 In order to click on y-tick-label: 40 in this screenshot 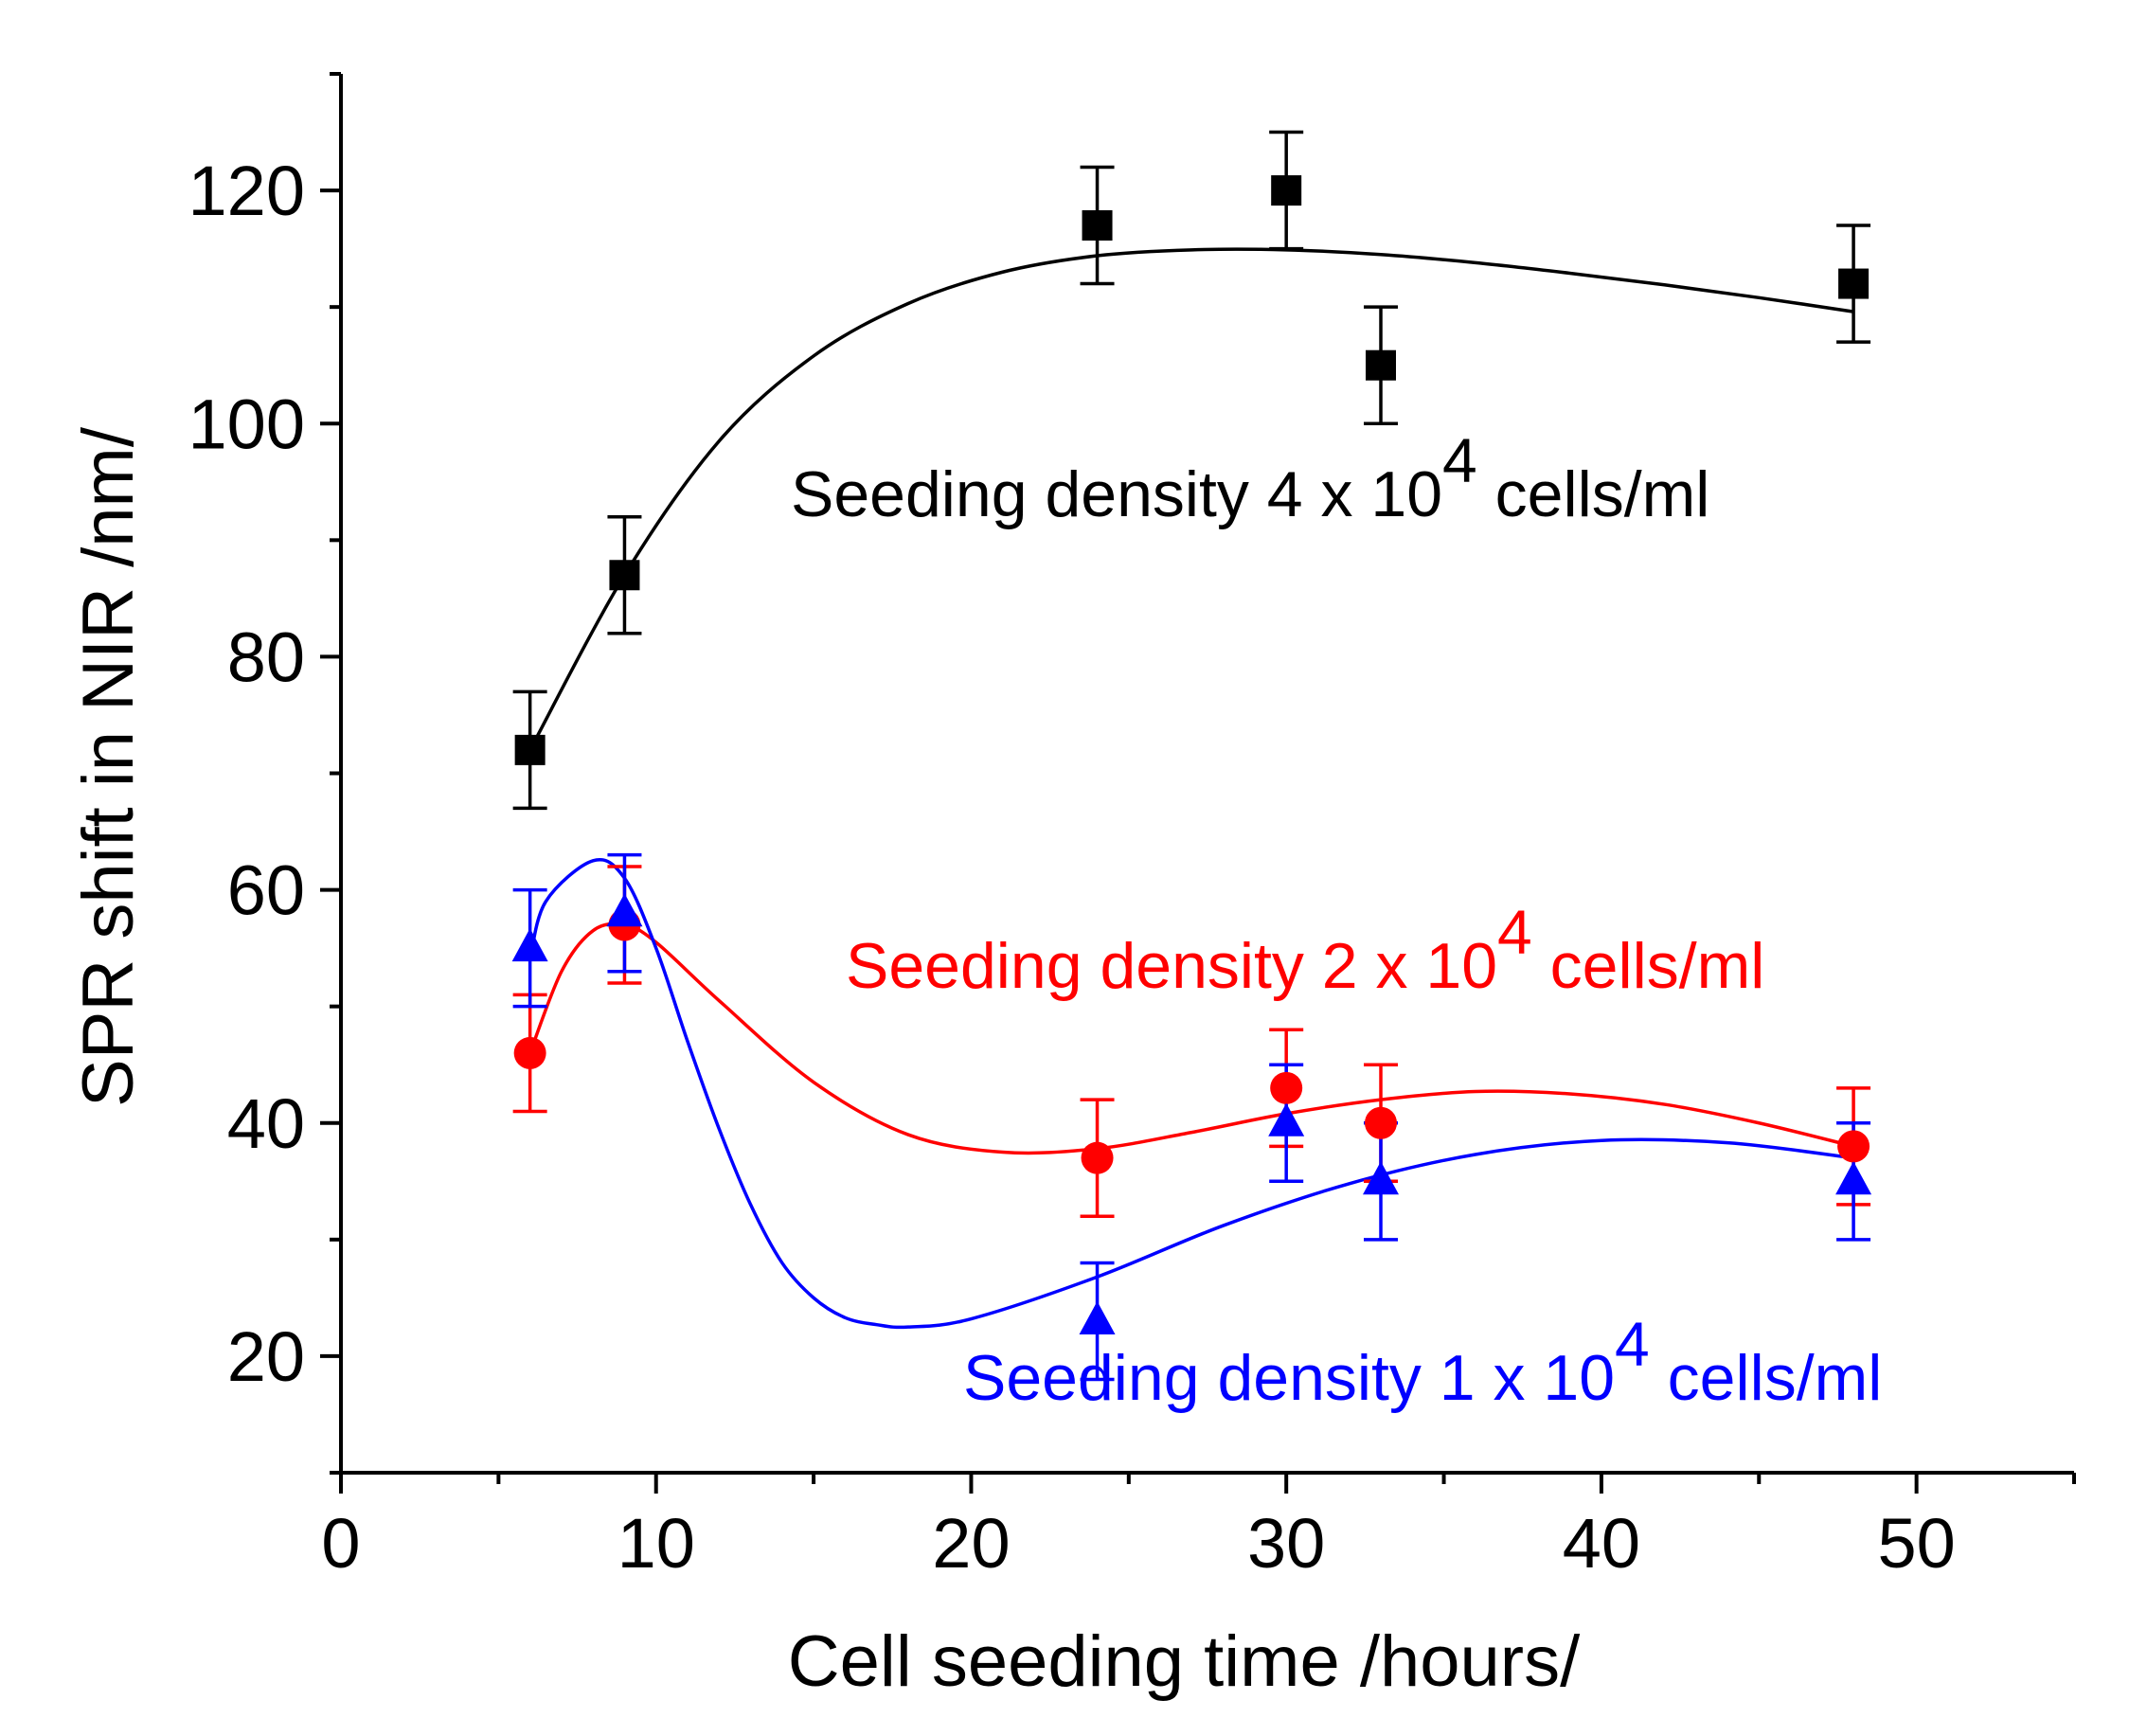, I will do `click(266, 1123)`.